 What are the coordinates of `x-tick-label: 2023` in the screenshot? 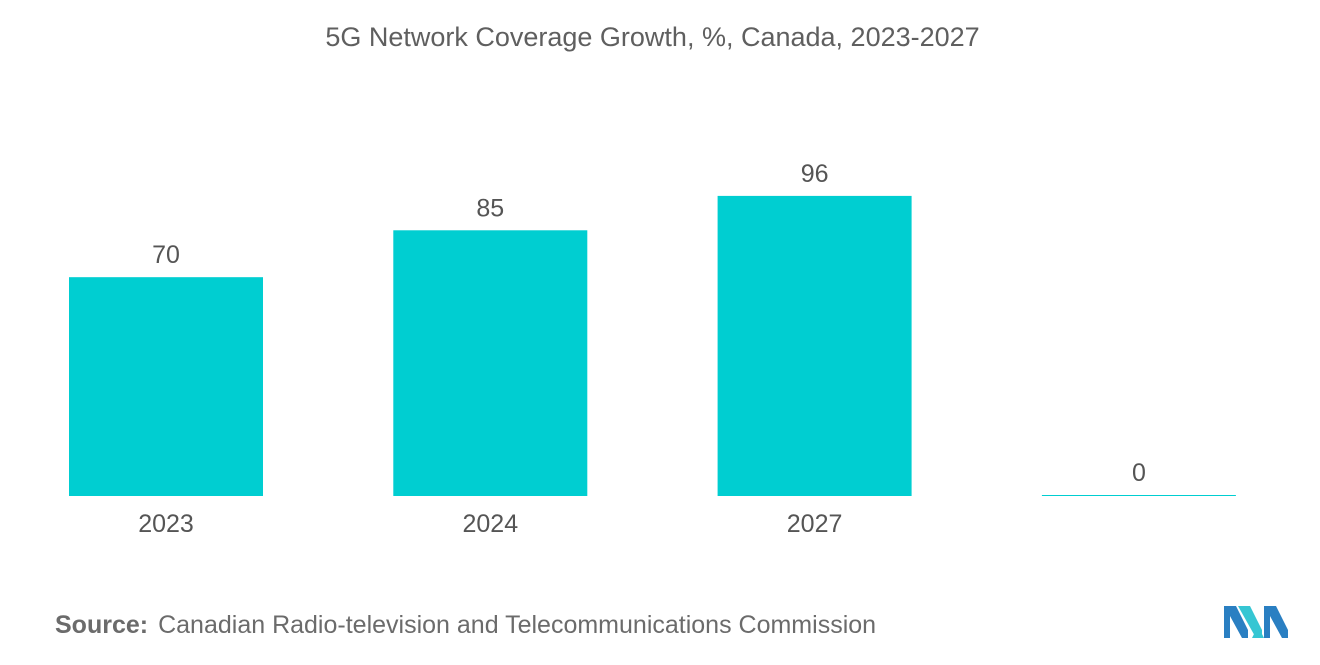 It's located at (166, 524).